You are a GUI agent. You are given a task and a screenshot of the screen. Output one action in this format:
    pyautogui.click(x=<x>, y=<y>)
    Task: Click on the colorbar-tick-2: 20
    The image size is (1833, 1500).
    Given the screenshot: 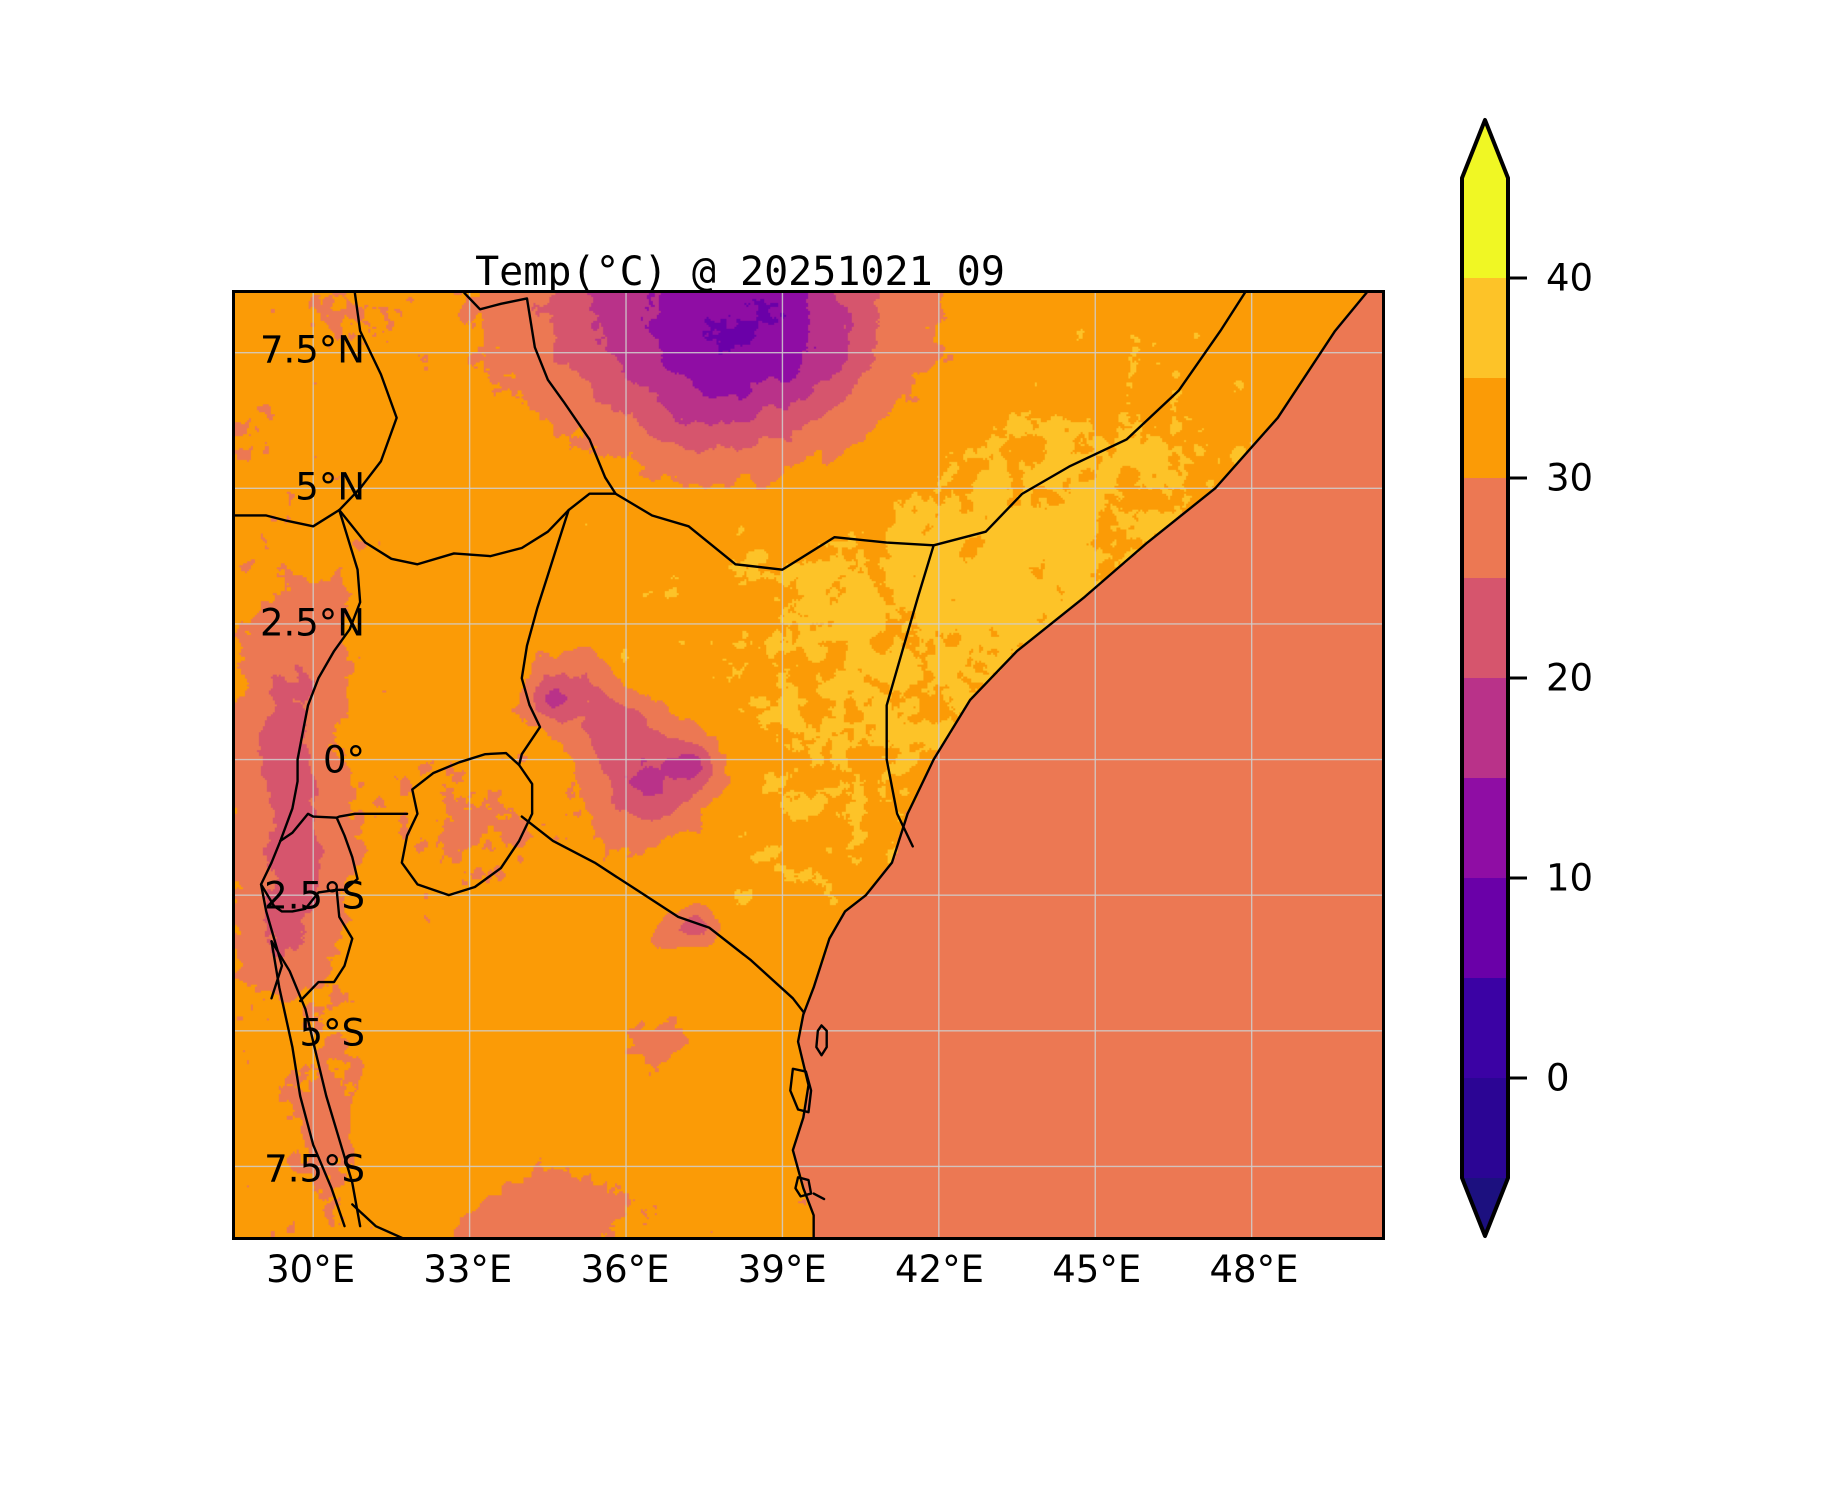 What is the action you would take?
    pyautogui.click(x=1570, y=678)
    